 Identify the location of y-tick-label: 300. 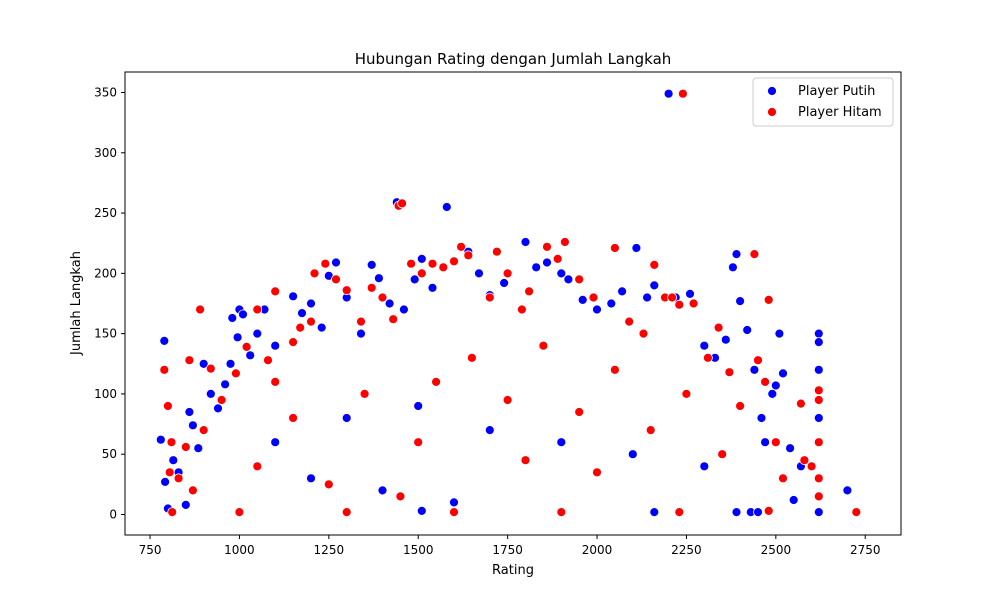
(105, 153).